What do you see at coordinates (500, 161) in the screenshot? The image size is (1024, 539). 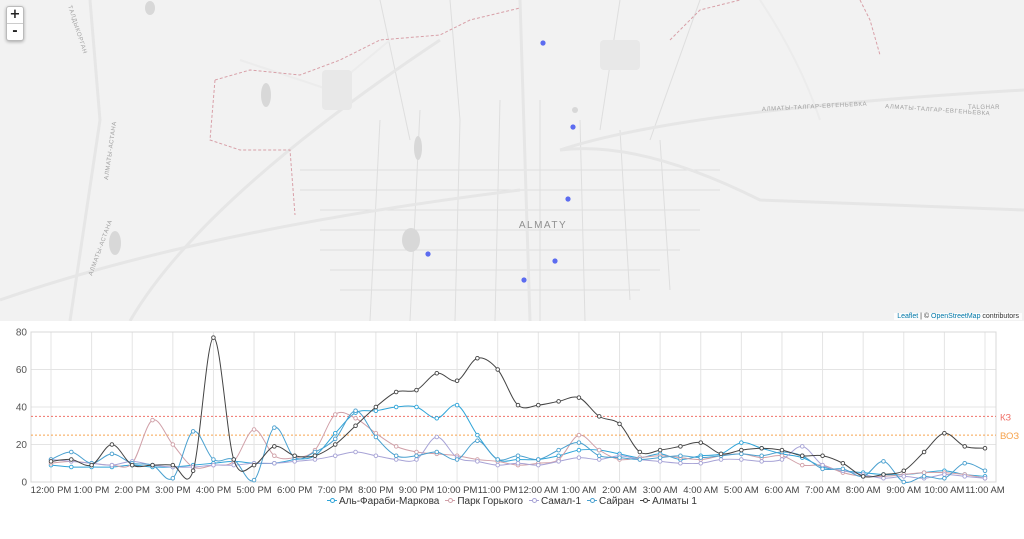 I see `station-markers` at bounding box center [500, 161].